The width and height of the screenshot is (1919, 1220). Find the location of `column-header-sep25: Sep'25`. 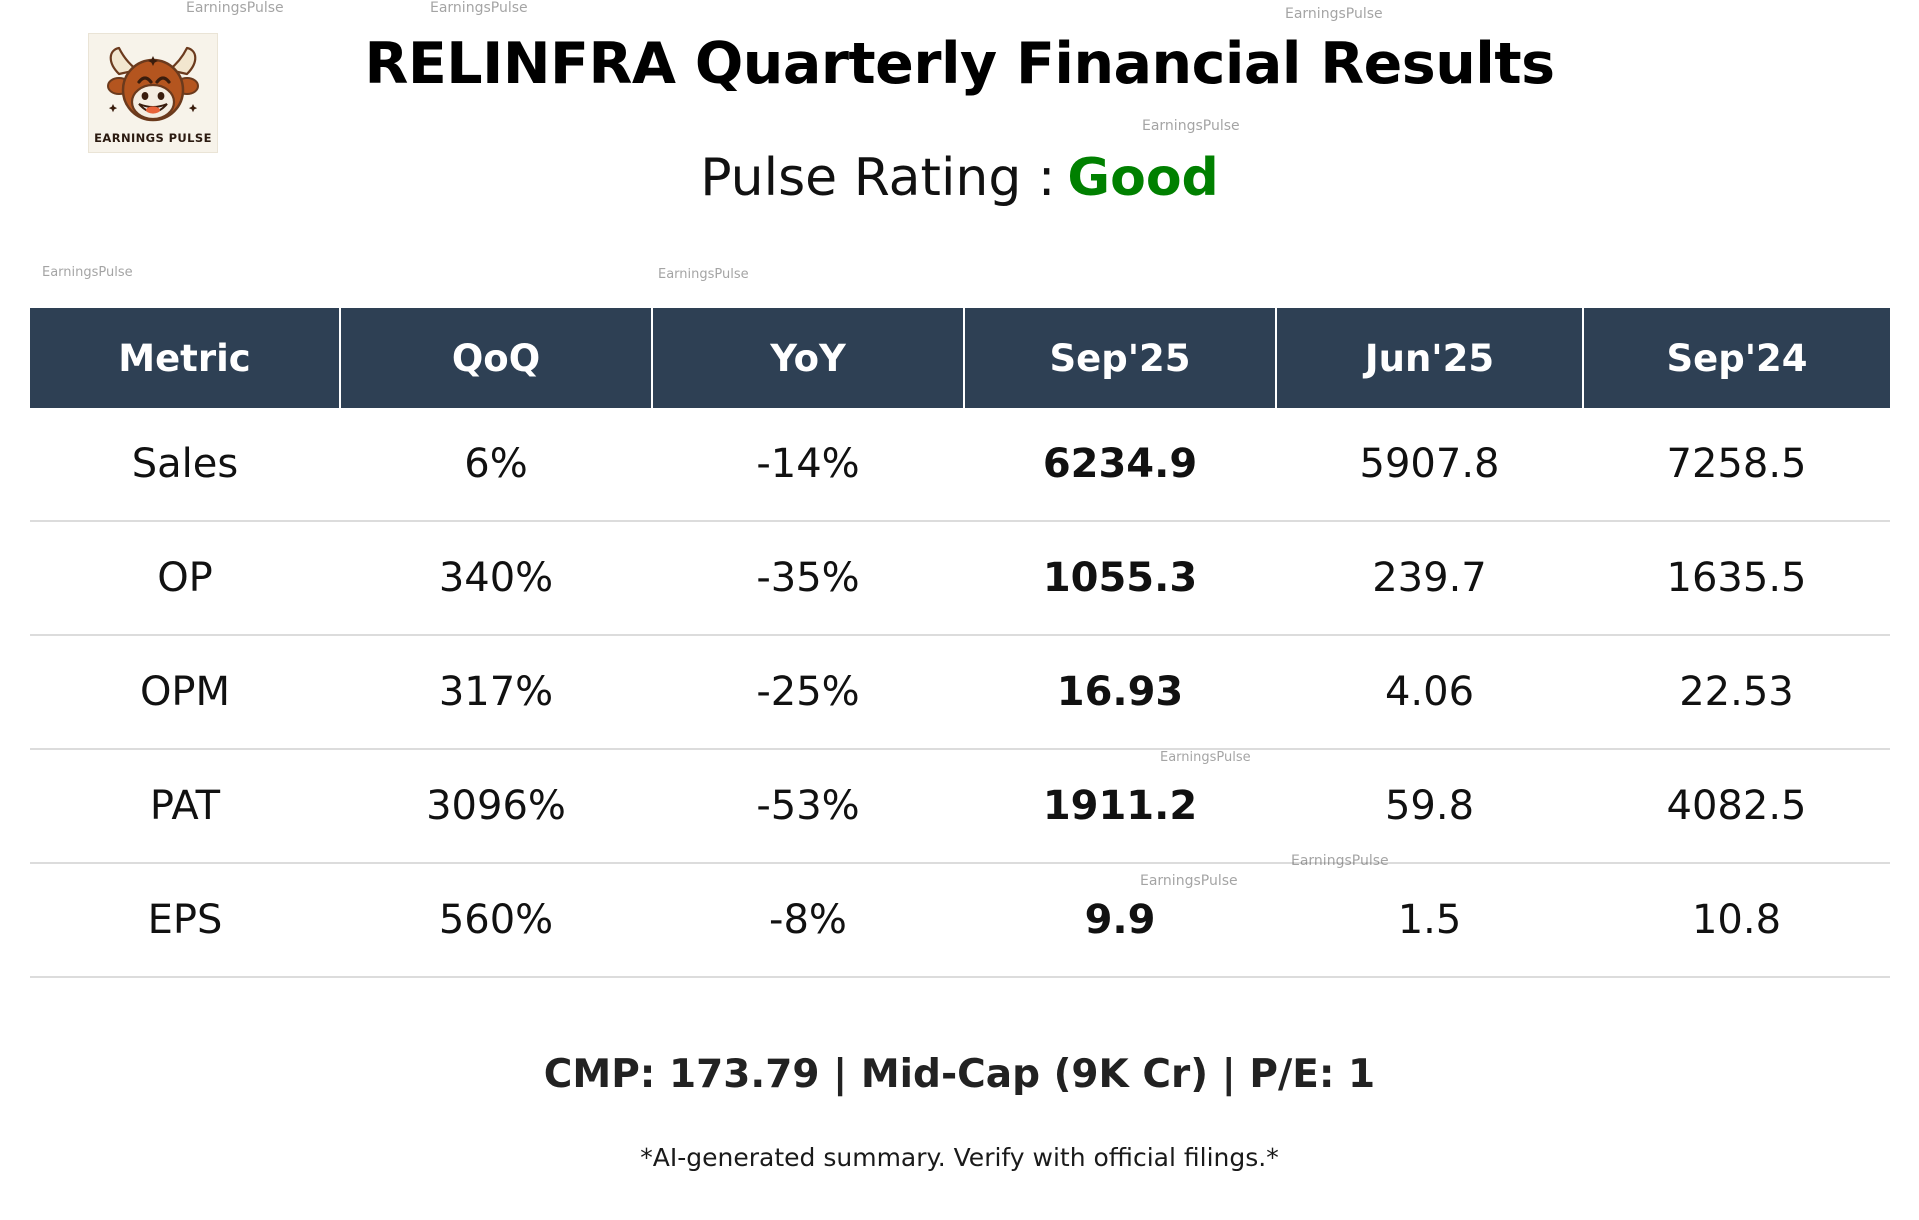

column-header-sep25: Sep'25 is located at coordinates (1120, 358).